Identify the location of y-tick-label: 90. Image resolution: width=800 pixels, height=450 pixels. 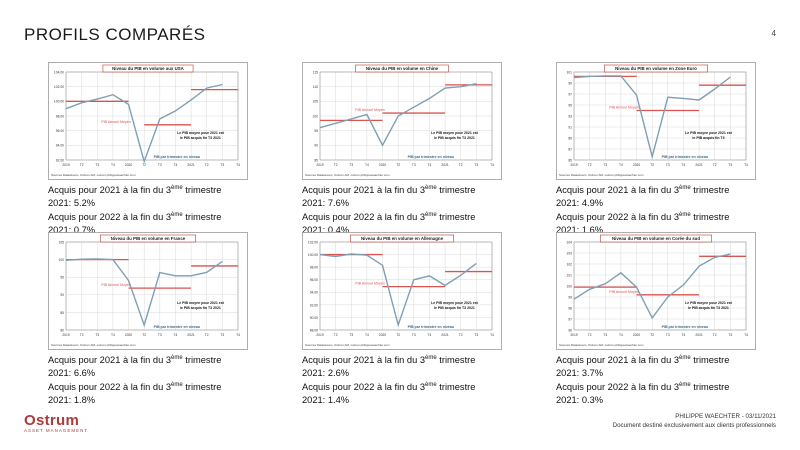
(62, 295).